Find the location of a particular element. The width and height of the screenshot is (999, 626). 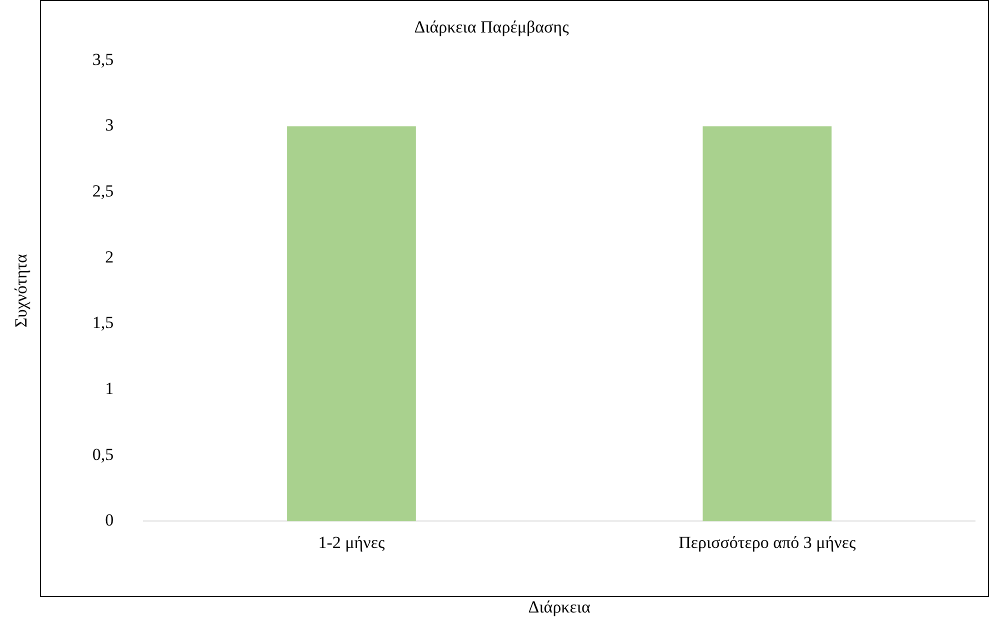

y-tick-label: 0,5 is located at coordinates (103, 454).